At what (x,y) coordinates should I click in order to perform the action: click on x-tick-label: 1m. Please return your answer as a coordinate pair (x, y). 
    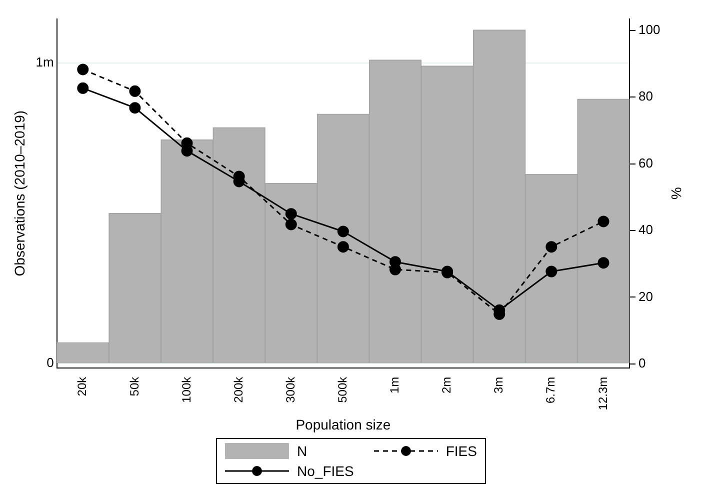
    Looking at the image, I should click on (395, 385).